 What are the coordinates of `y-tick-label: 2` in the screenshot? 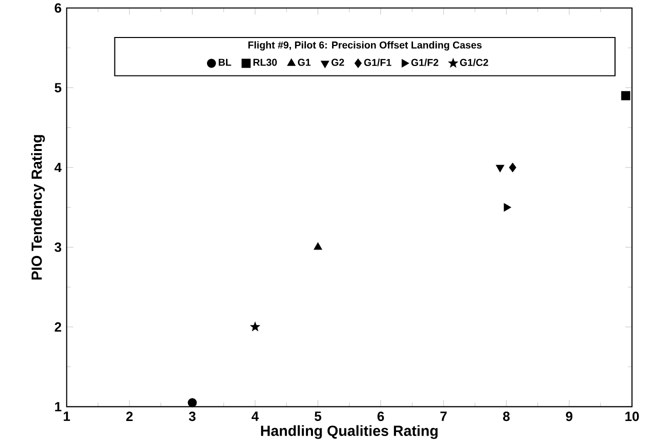 It's located at (58, 327).